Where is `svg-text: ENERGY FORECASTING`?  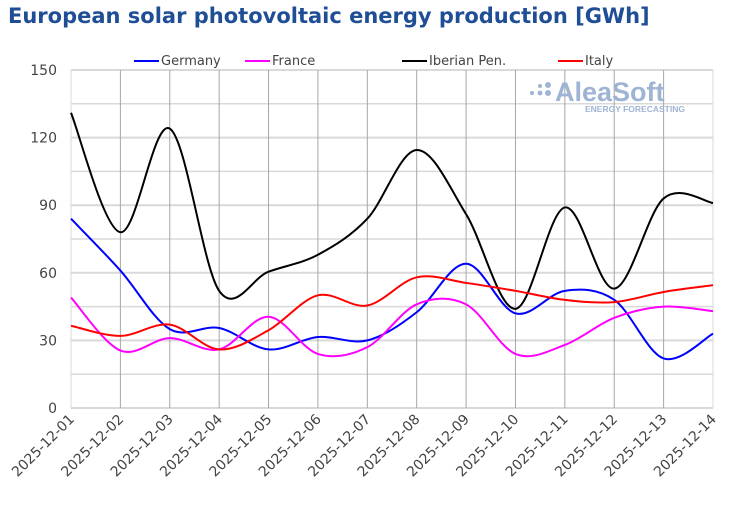 svg-text: ENERGY FORECASTING is located at coordinates (635, 109).